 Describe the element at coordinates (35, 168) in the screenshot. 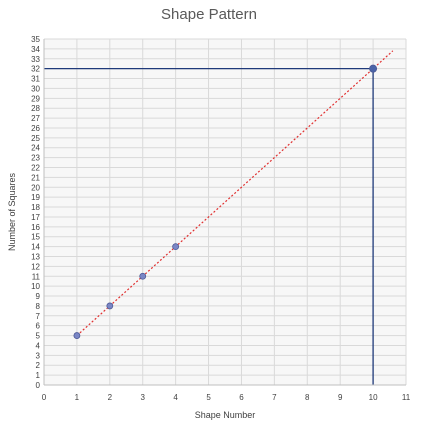

I see `y-tick-label: 22` at that location.